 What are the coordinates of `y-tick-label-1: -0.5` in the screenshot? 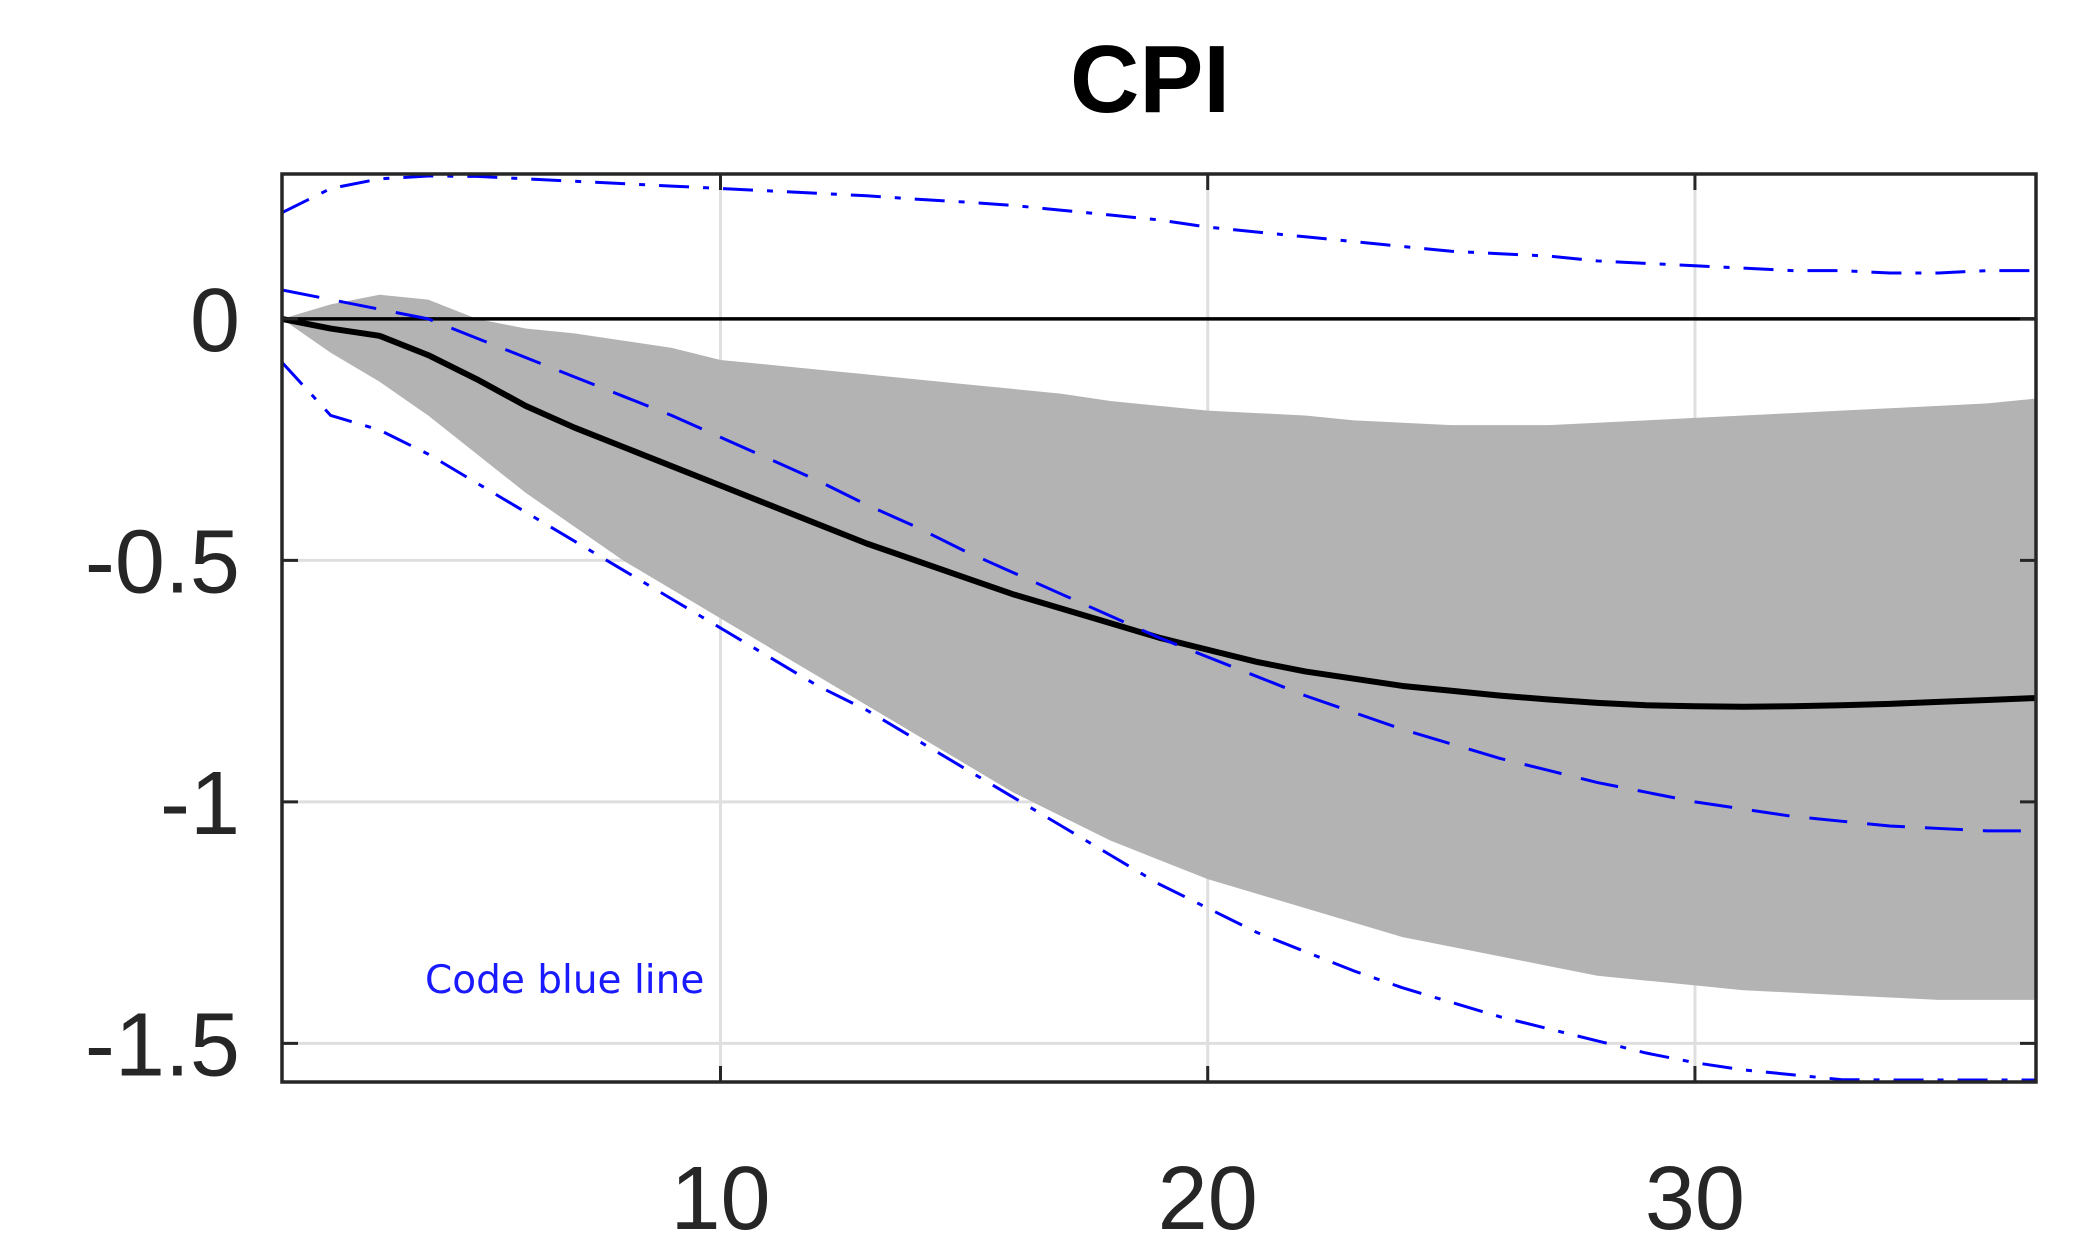 It's located at (162, 562).